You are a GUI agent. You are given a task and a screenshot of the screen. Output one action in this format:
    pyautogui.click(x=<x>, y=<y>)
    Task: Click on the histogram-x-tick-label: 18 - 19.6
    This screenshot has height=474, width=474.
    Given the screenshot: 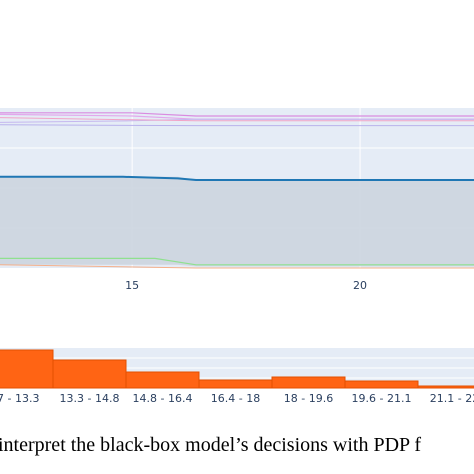 What is the action you would take?
    pyautogui.click(x=308, y=398)
    